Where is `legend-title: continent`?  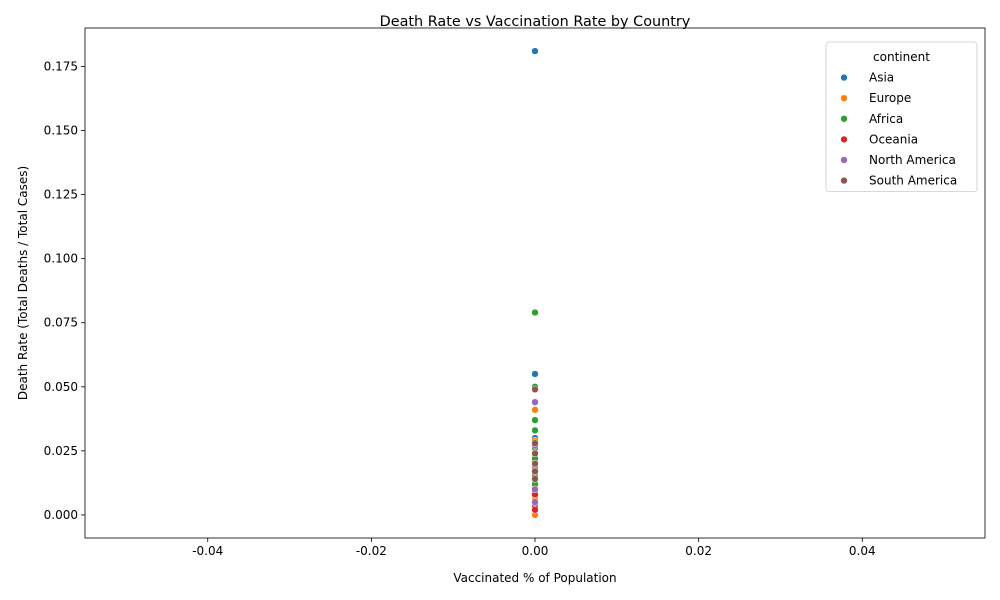 legend-title: continent is located at coordinates (901, 57).